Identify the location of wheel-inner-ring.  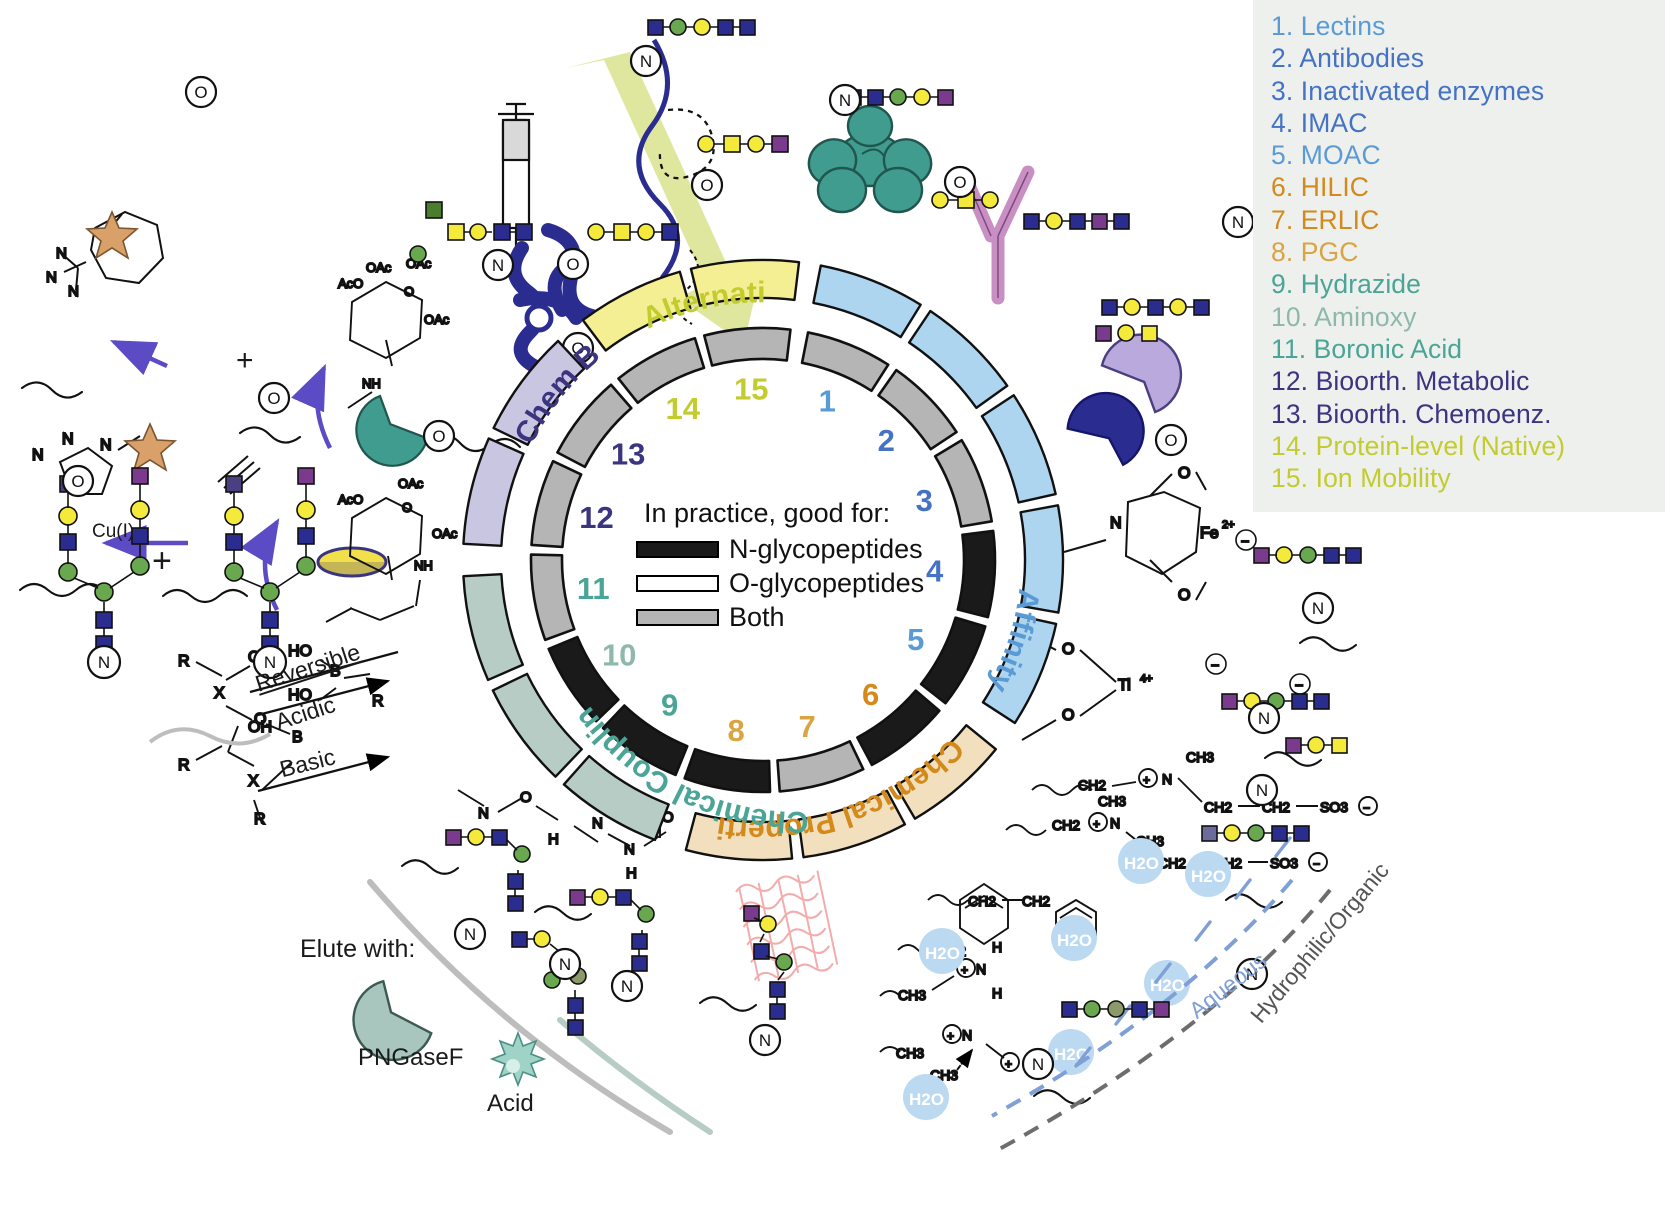
(763, 560).